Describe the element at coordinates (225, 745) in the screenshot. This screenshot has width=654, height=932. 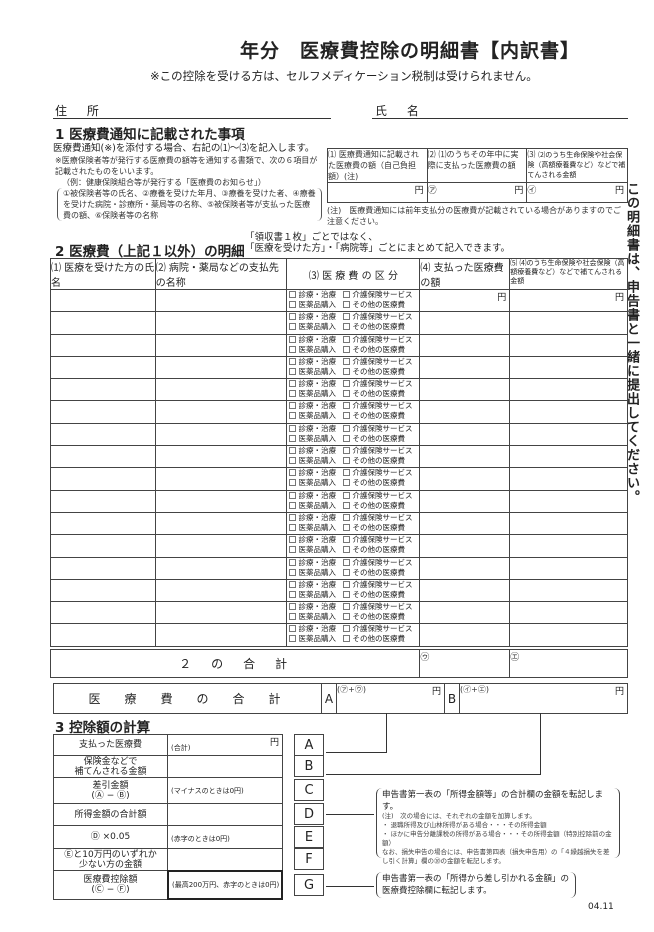
I see `calc-field-a: (合計) 円` at that location.